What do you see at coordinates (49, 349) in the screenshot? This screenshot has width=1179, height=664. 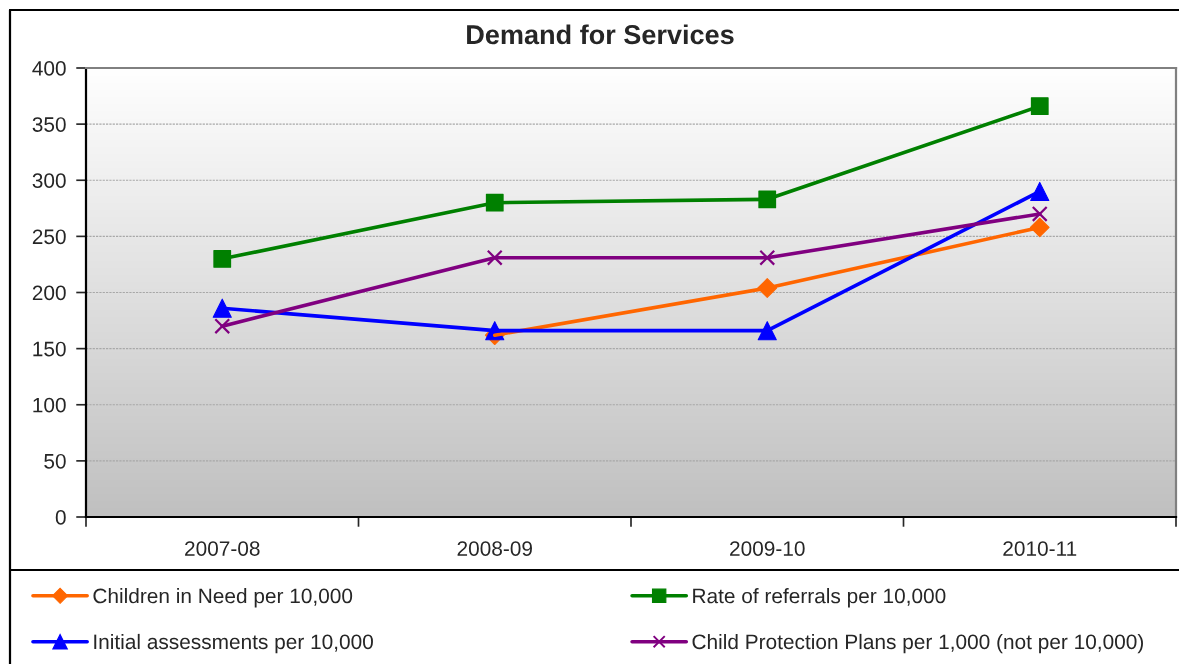 I see `y-tick-label: 150` at bounding box center [49, 349].